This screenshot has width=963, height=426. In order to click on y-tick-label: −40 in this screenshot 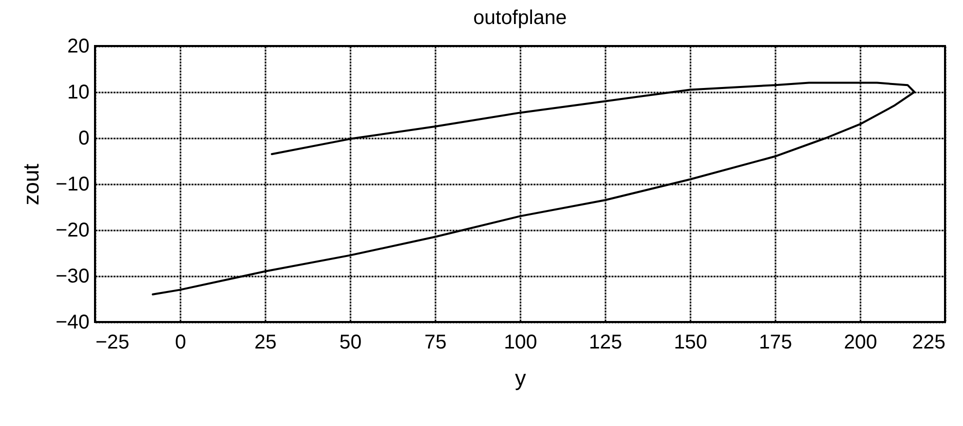, I will do `click(73, 323)`.